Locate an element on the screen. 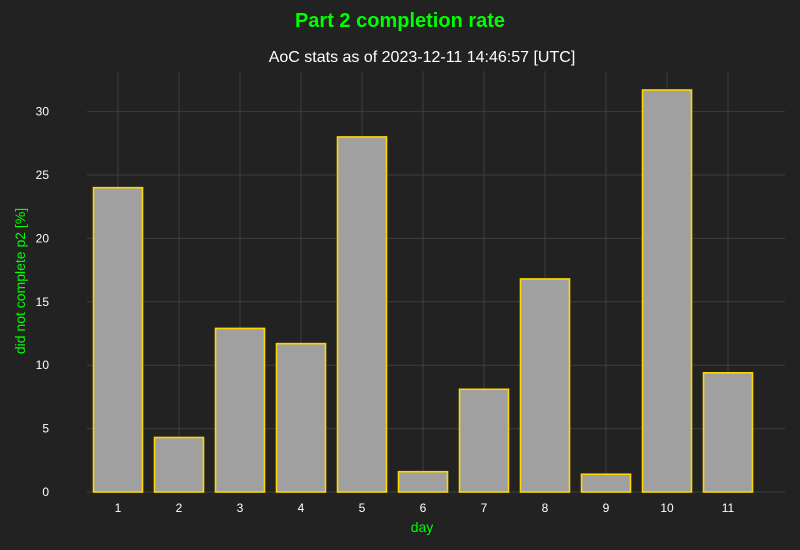  x-tick-label: 6 is located at coordinates (423, 508).